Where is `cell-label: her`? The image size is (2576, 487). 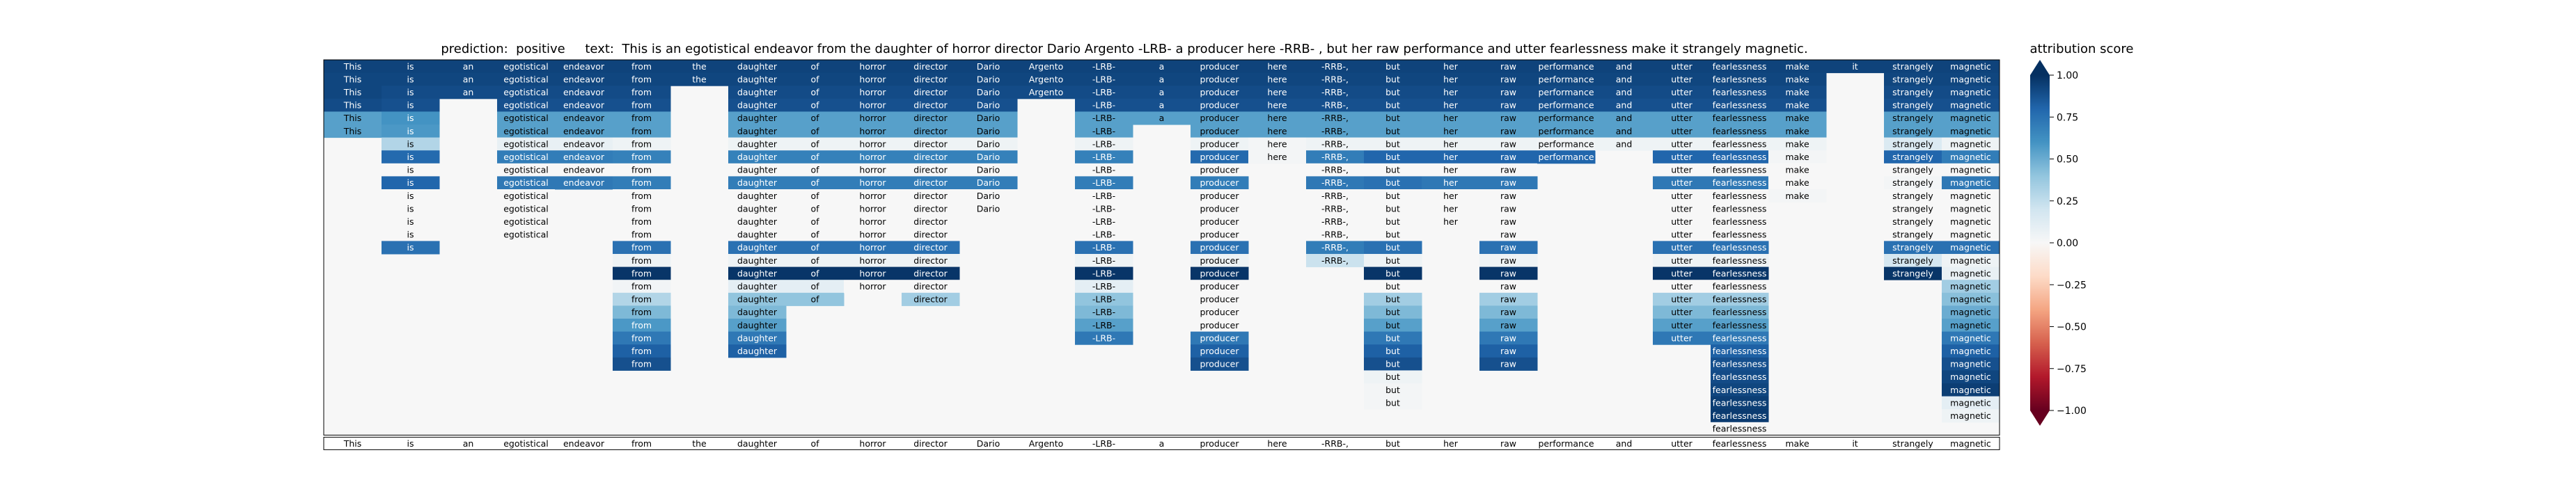 cell-label: her is located at coordinates (1451, 143).